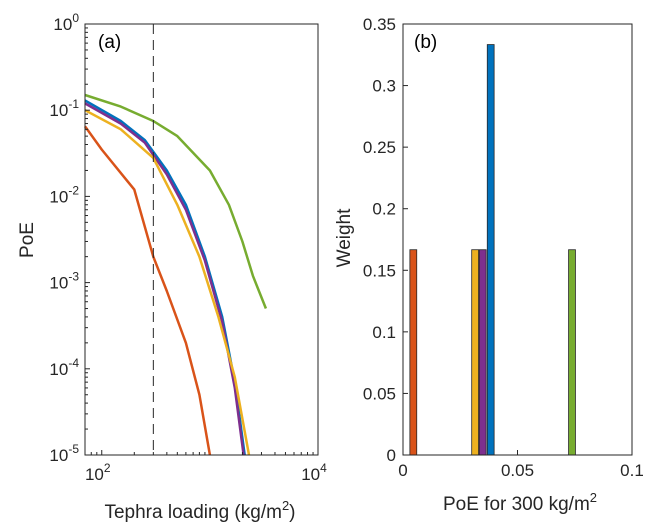 The width and height of the screenshot is (659, 529). I want to click on b-ytick-label: 0.2, so click(384, 209).